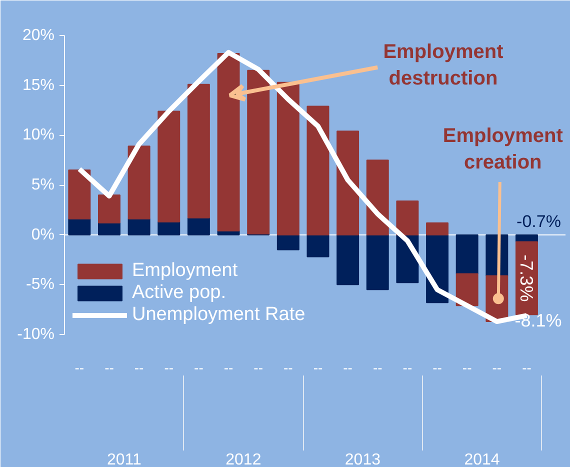 The width and height of the screenshot is (570, 467). I want to click on y-tick-label: 10%, so click(38, 135).